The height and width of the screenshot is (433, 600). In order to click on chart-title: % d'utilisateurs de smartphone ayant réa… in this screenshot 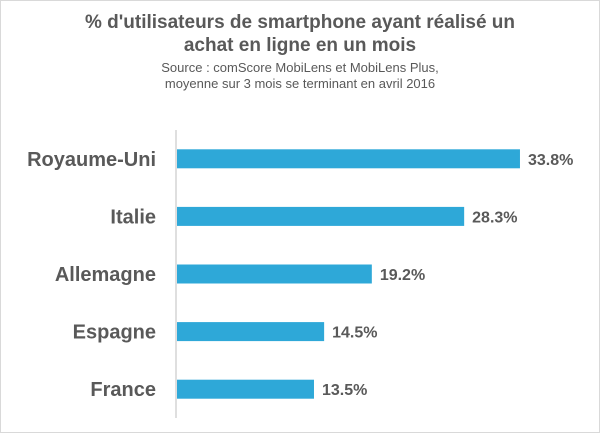, I will do `click(300, 34)`.